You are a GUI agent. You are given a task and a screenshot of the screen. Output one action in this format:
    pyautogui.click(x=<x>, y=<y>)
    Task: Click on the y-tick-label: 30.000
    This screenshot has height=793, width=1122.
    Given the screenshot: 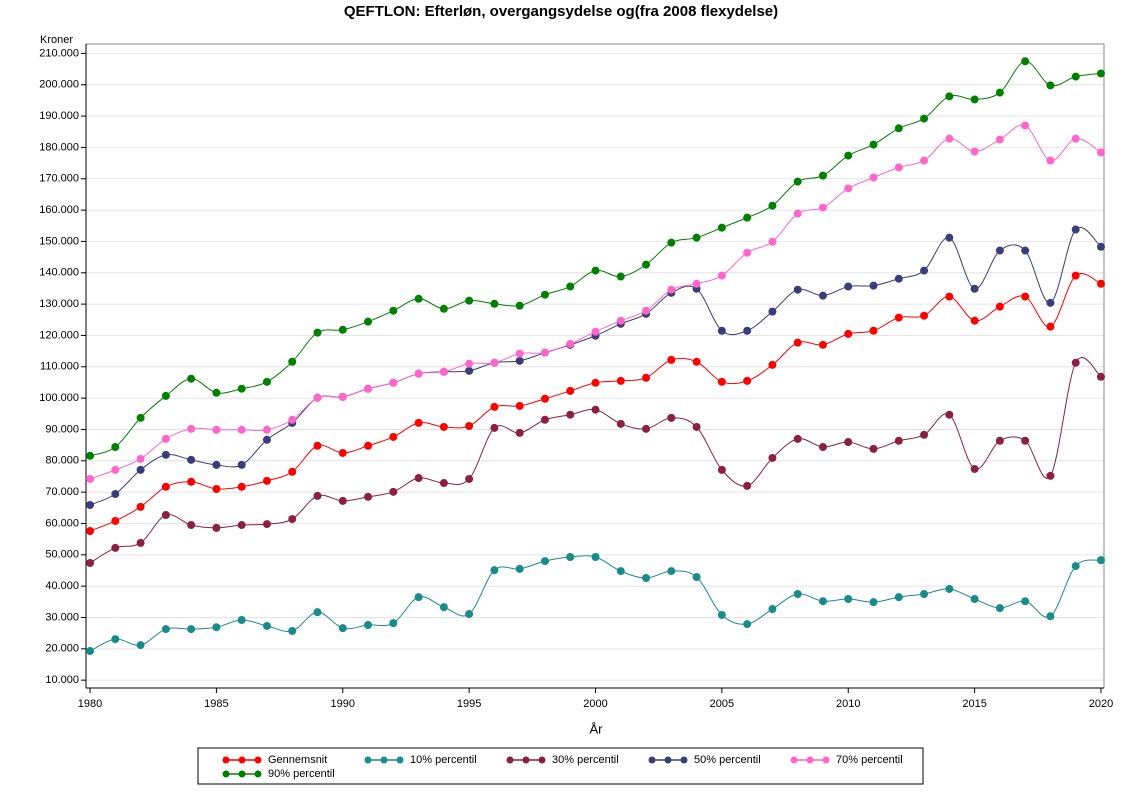 What is the action you would take?
    pyautogui.click(x=62, y=617)
    